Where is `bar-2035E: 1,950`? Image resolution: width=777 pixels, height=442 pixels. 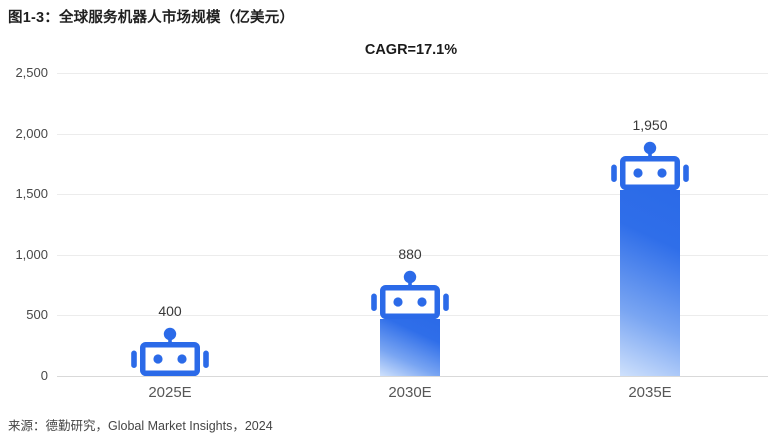 bar-2035E: 1,950 is located at coordinates (650, 246).